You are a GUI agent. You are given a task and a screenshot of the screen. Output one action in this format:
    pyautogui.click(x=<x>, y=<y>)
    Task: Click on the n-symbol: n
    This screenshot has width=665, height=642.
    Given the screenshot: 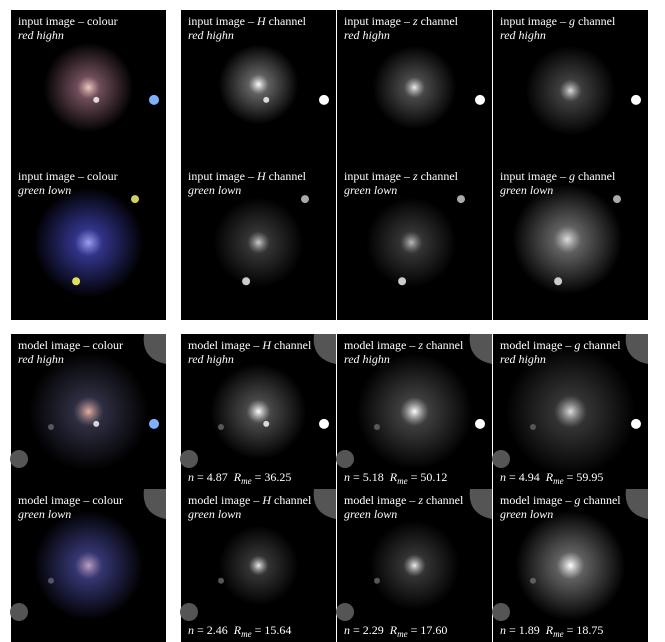 What is the action you would take?
    pyautogui.click(x=191, y=630)
    